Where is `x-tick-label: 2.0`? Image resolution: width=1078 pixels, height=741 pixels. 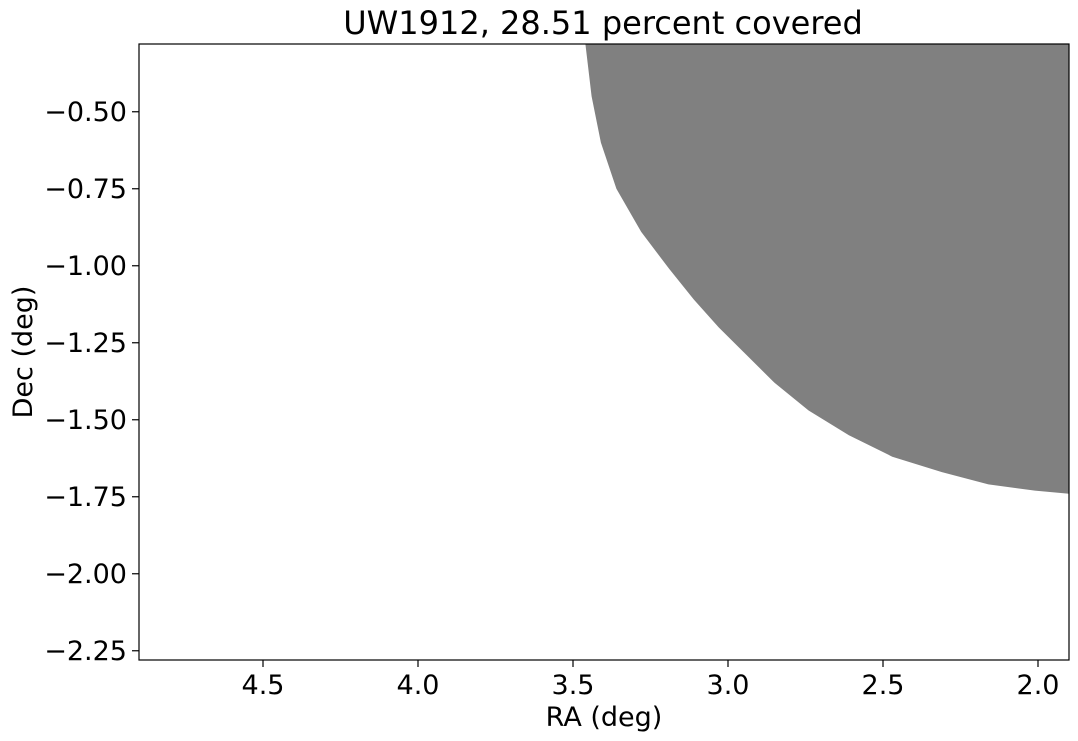 x-tick-label: 2.0 is located at coordinates (1038, 685).